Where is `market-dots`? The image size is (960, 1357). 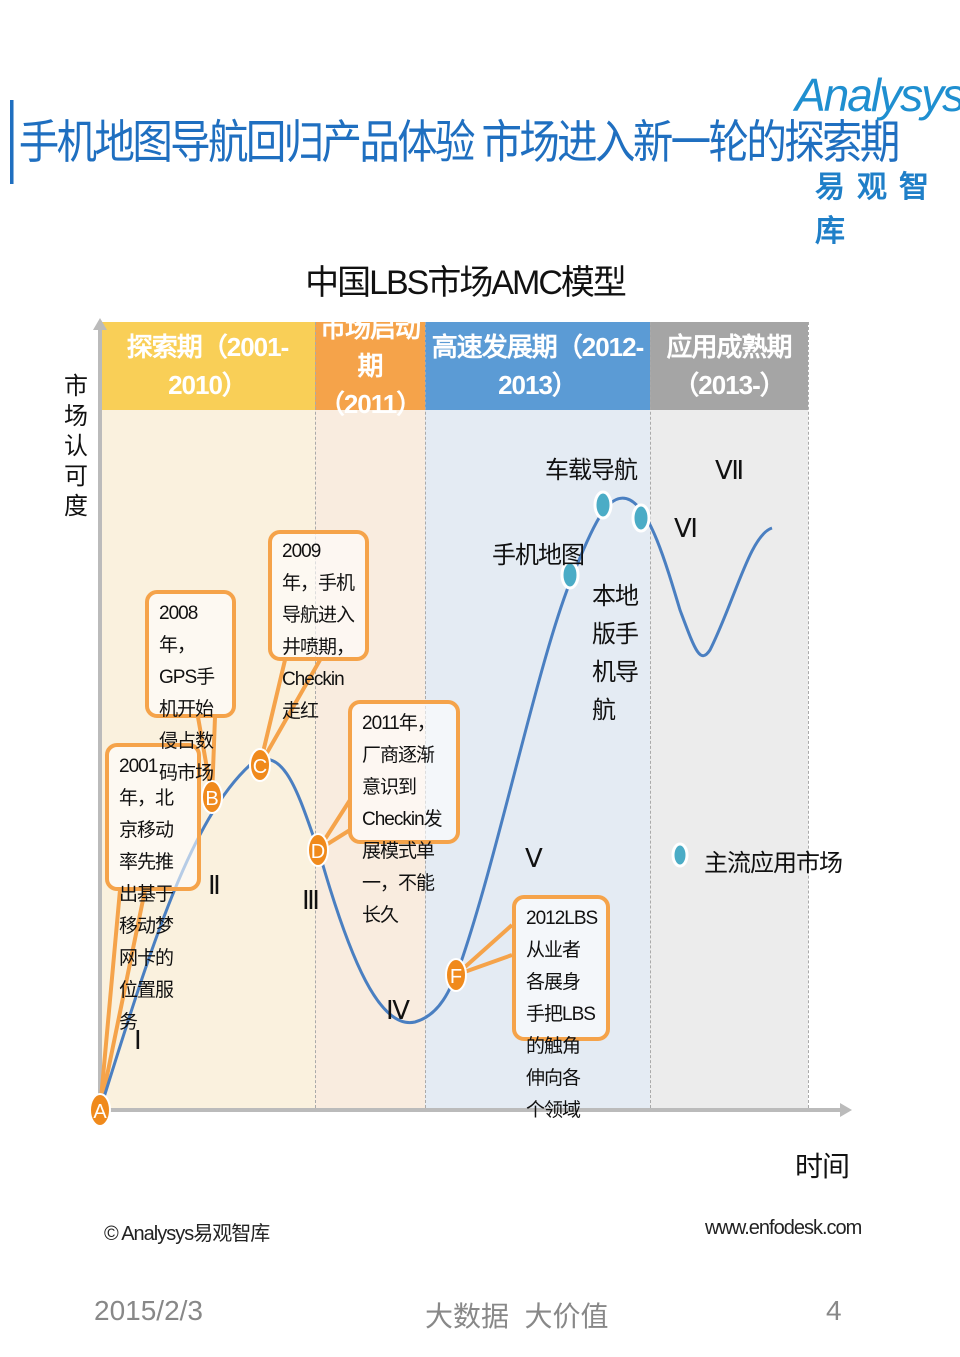 market-dots is located at coordinates (624, 679).